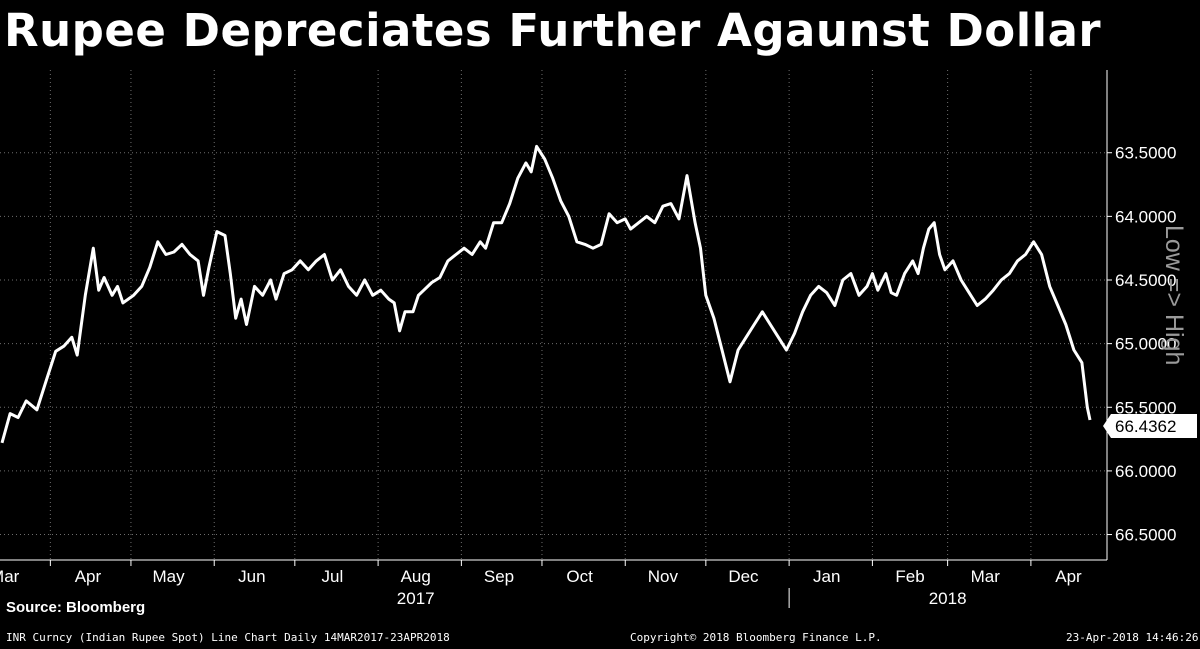  What do you see at coordinates (1132, 637) in the screenshot?
I see `footer-right: 23-Apr-2018 14:46:26` at bounding box center [1132, 637].